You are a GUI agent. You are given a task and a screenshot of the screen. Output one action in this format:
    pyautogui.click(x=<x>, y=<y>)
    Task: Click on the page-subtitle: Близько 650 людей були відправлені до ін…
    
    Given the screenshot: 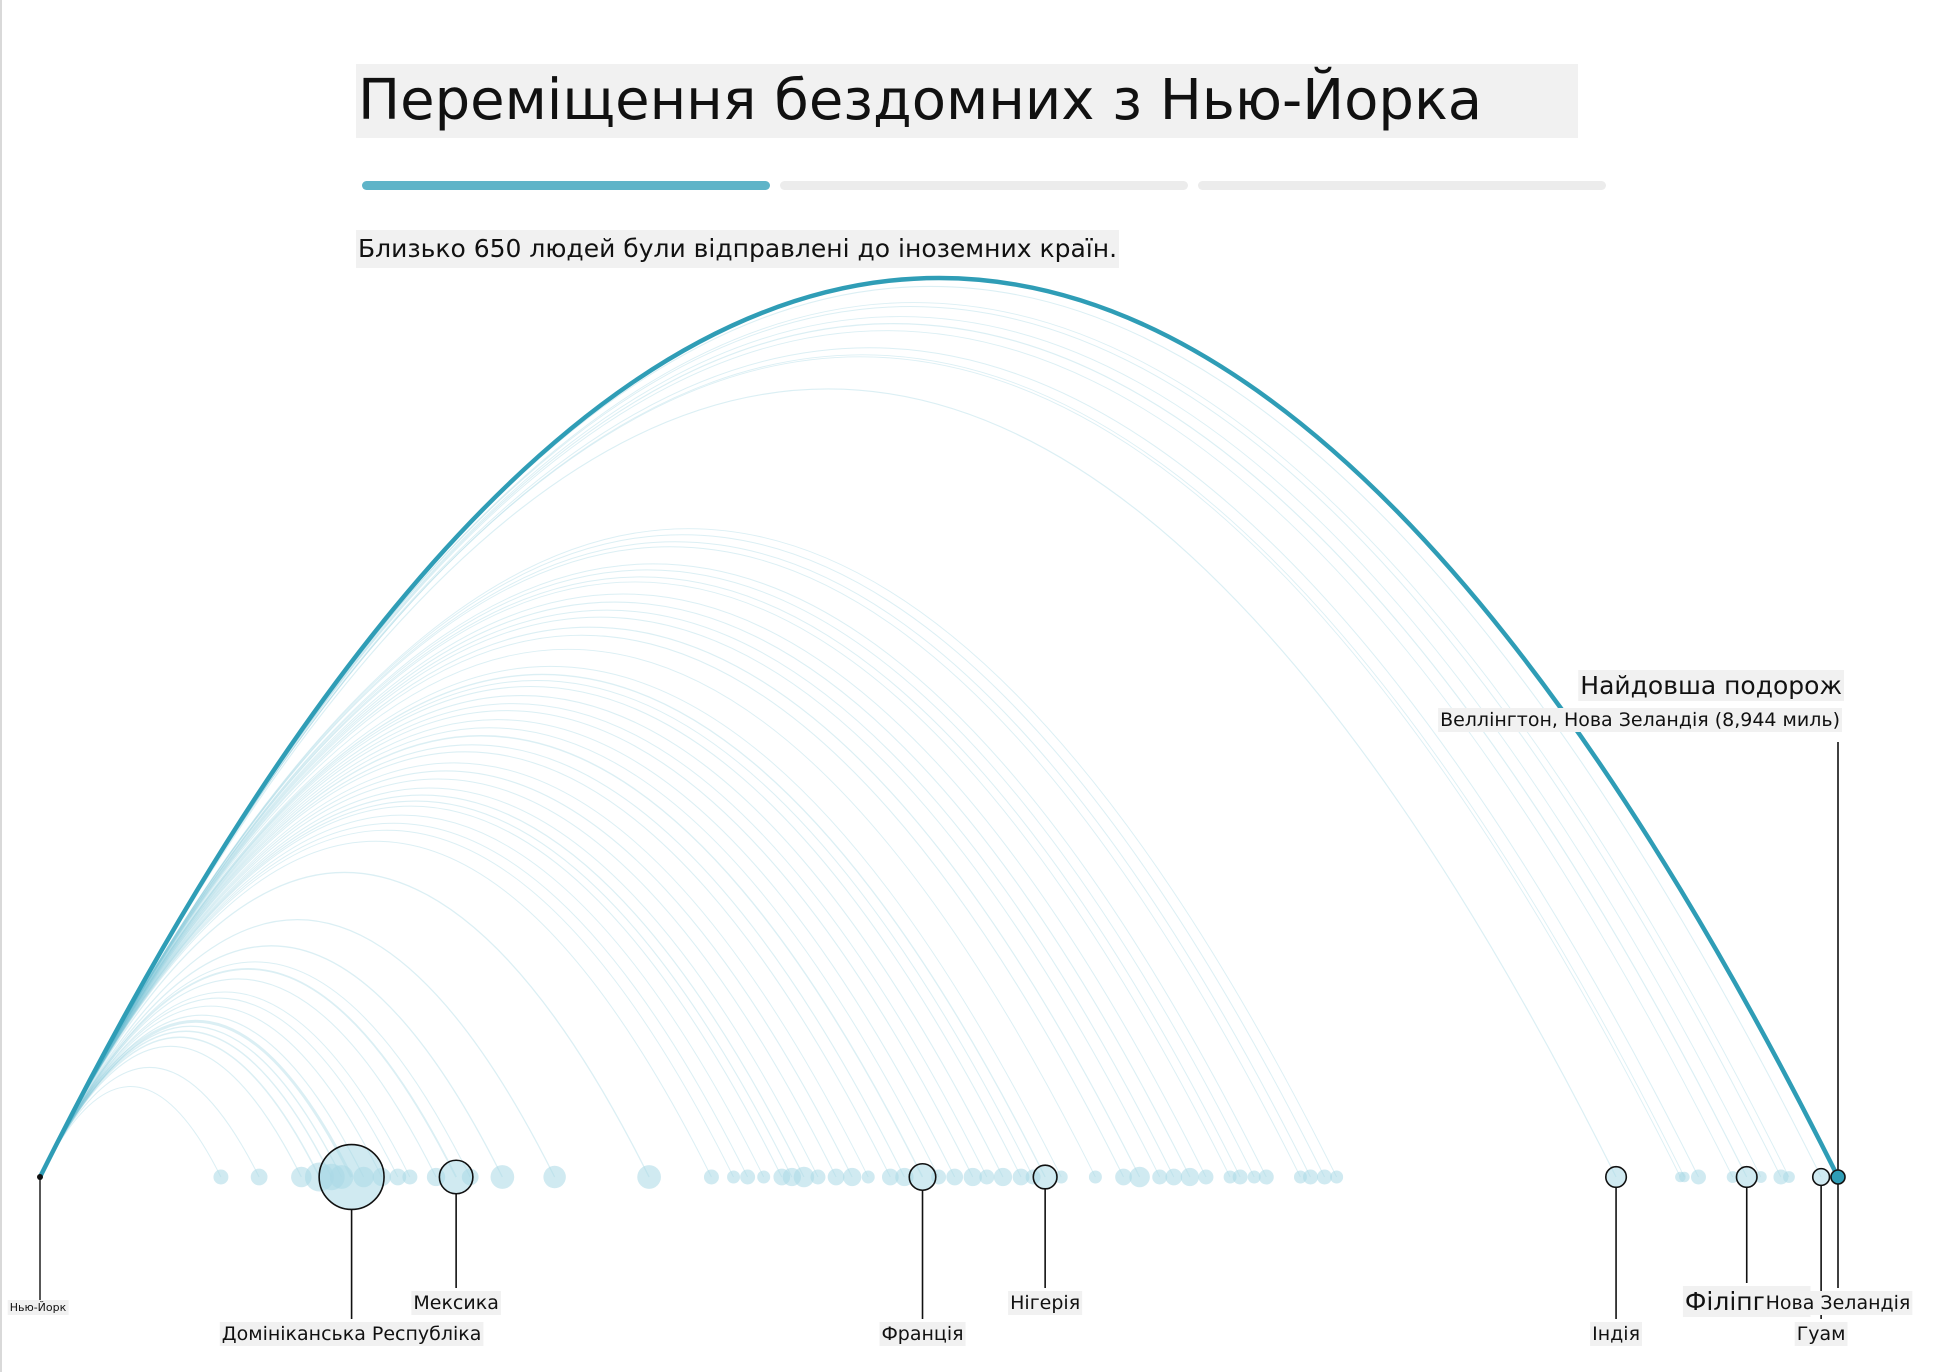 What is the action you would take?
    pyautogui.click(x=738, y=249)
    